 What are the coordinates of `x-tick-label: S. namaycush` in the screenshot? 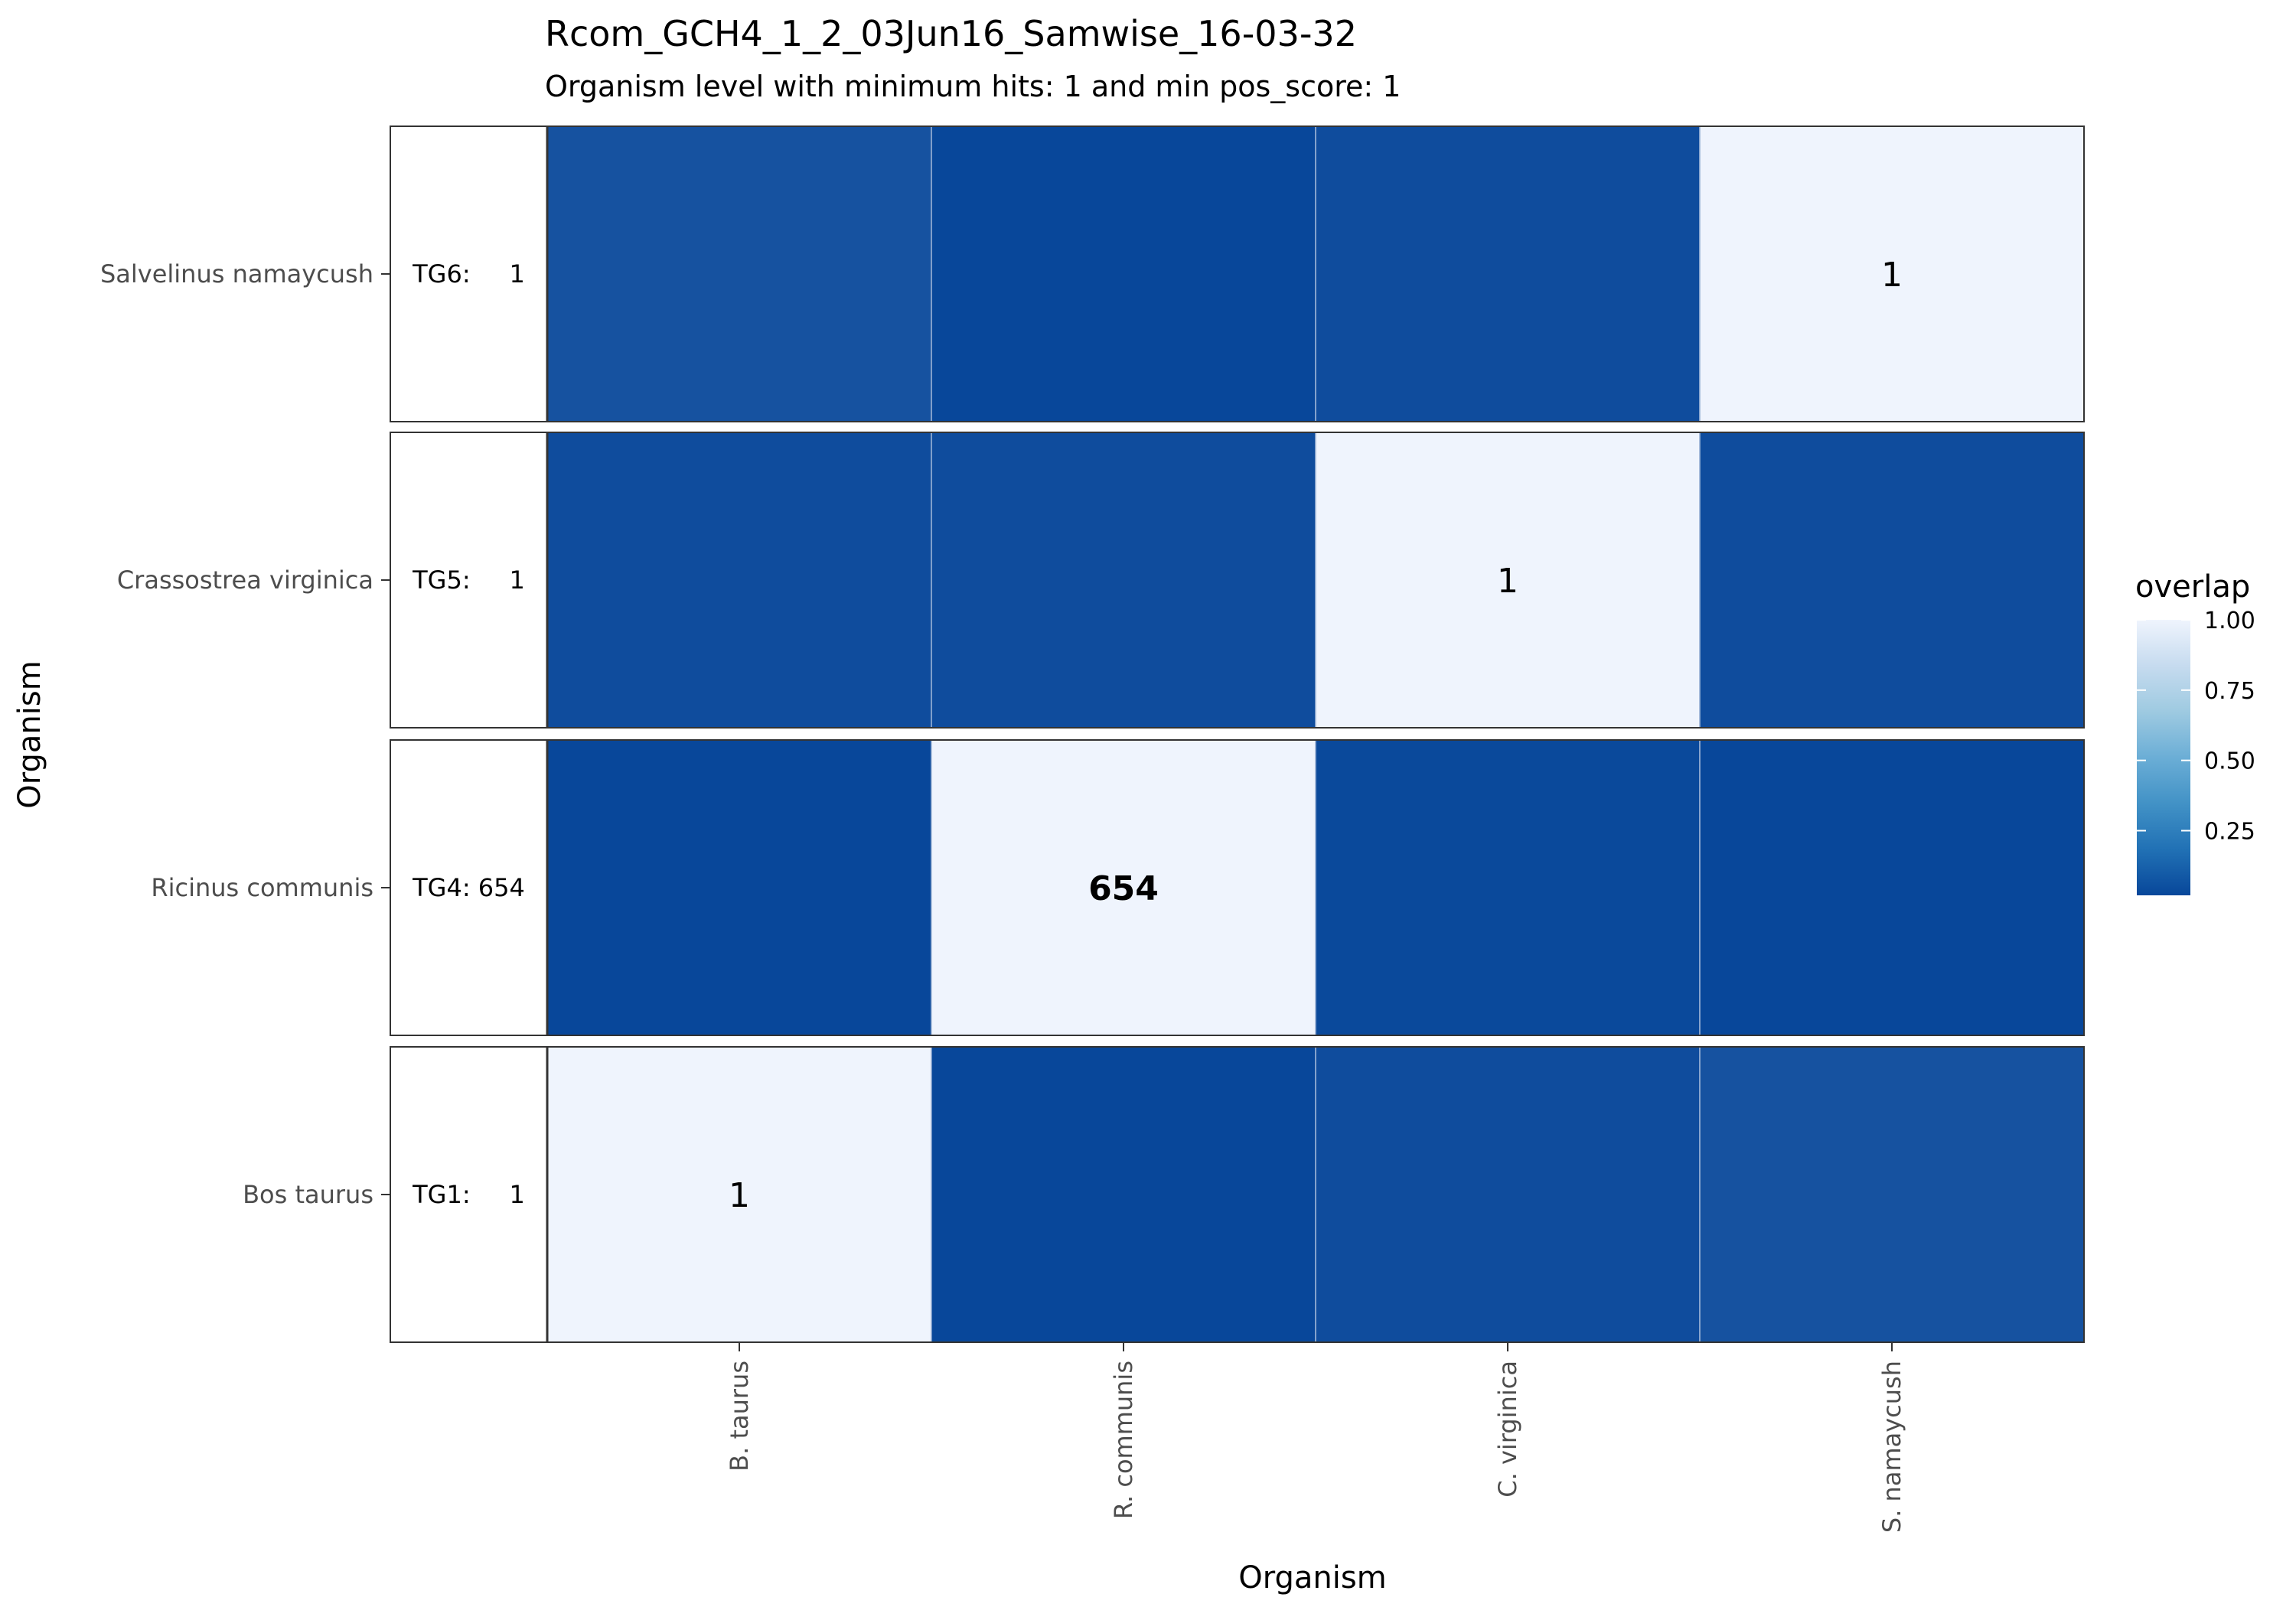 It's located at (1891, 1447).